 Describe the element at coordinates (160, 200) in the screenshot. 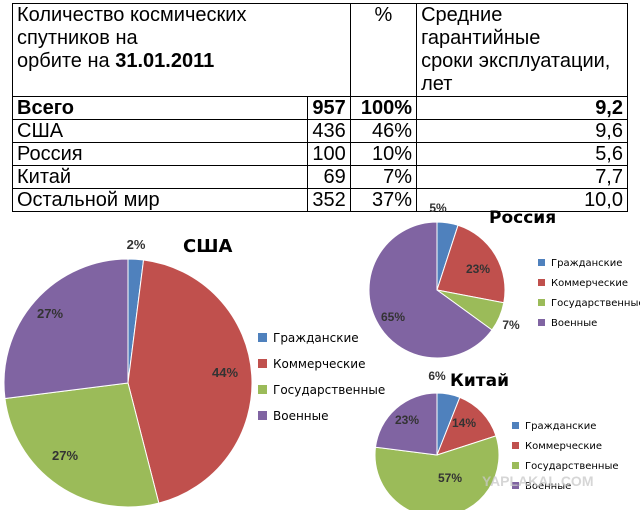

I see `row-name: Остальной мир` at that location.